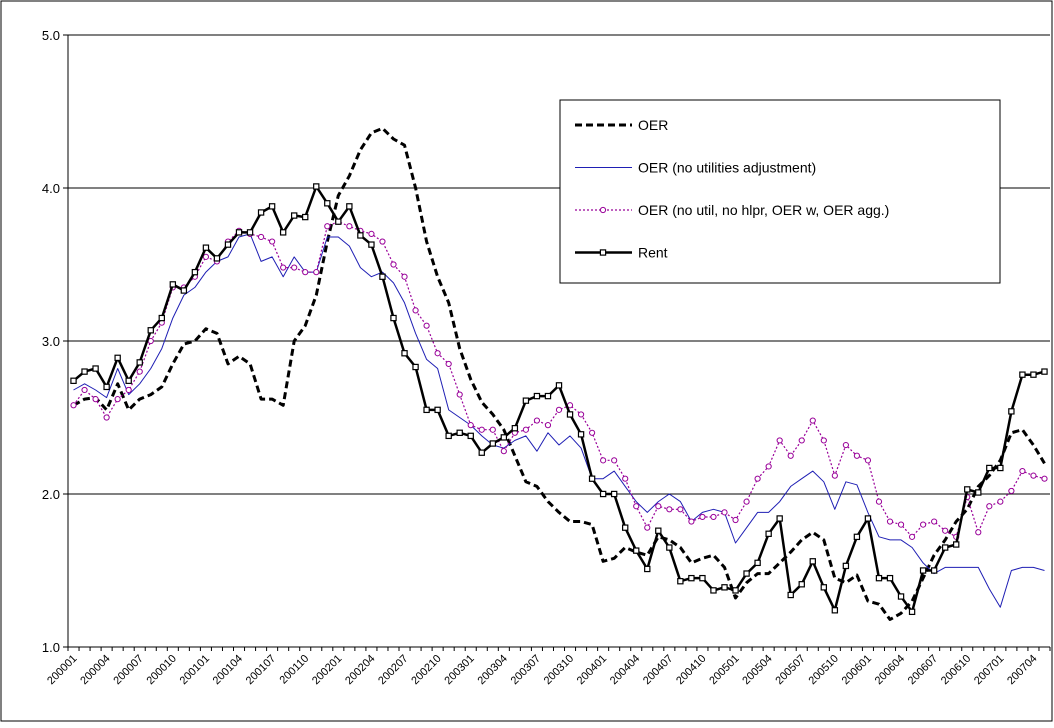  What do you see at coordinates (763, 210) in the screenshot?
I see `legend-label: OER (no util, no hlpr, OER w, OER agg.)` at bounding box center [763, 210].